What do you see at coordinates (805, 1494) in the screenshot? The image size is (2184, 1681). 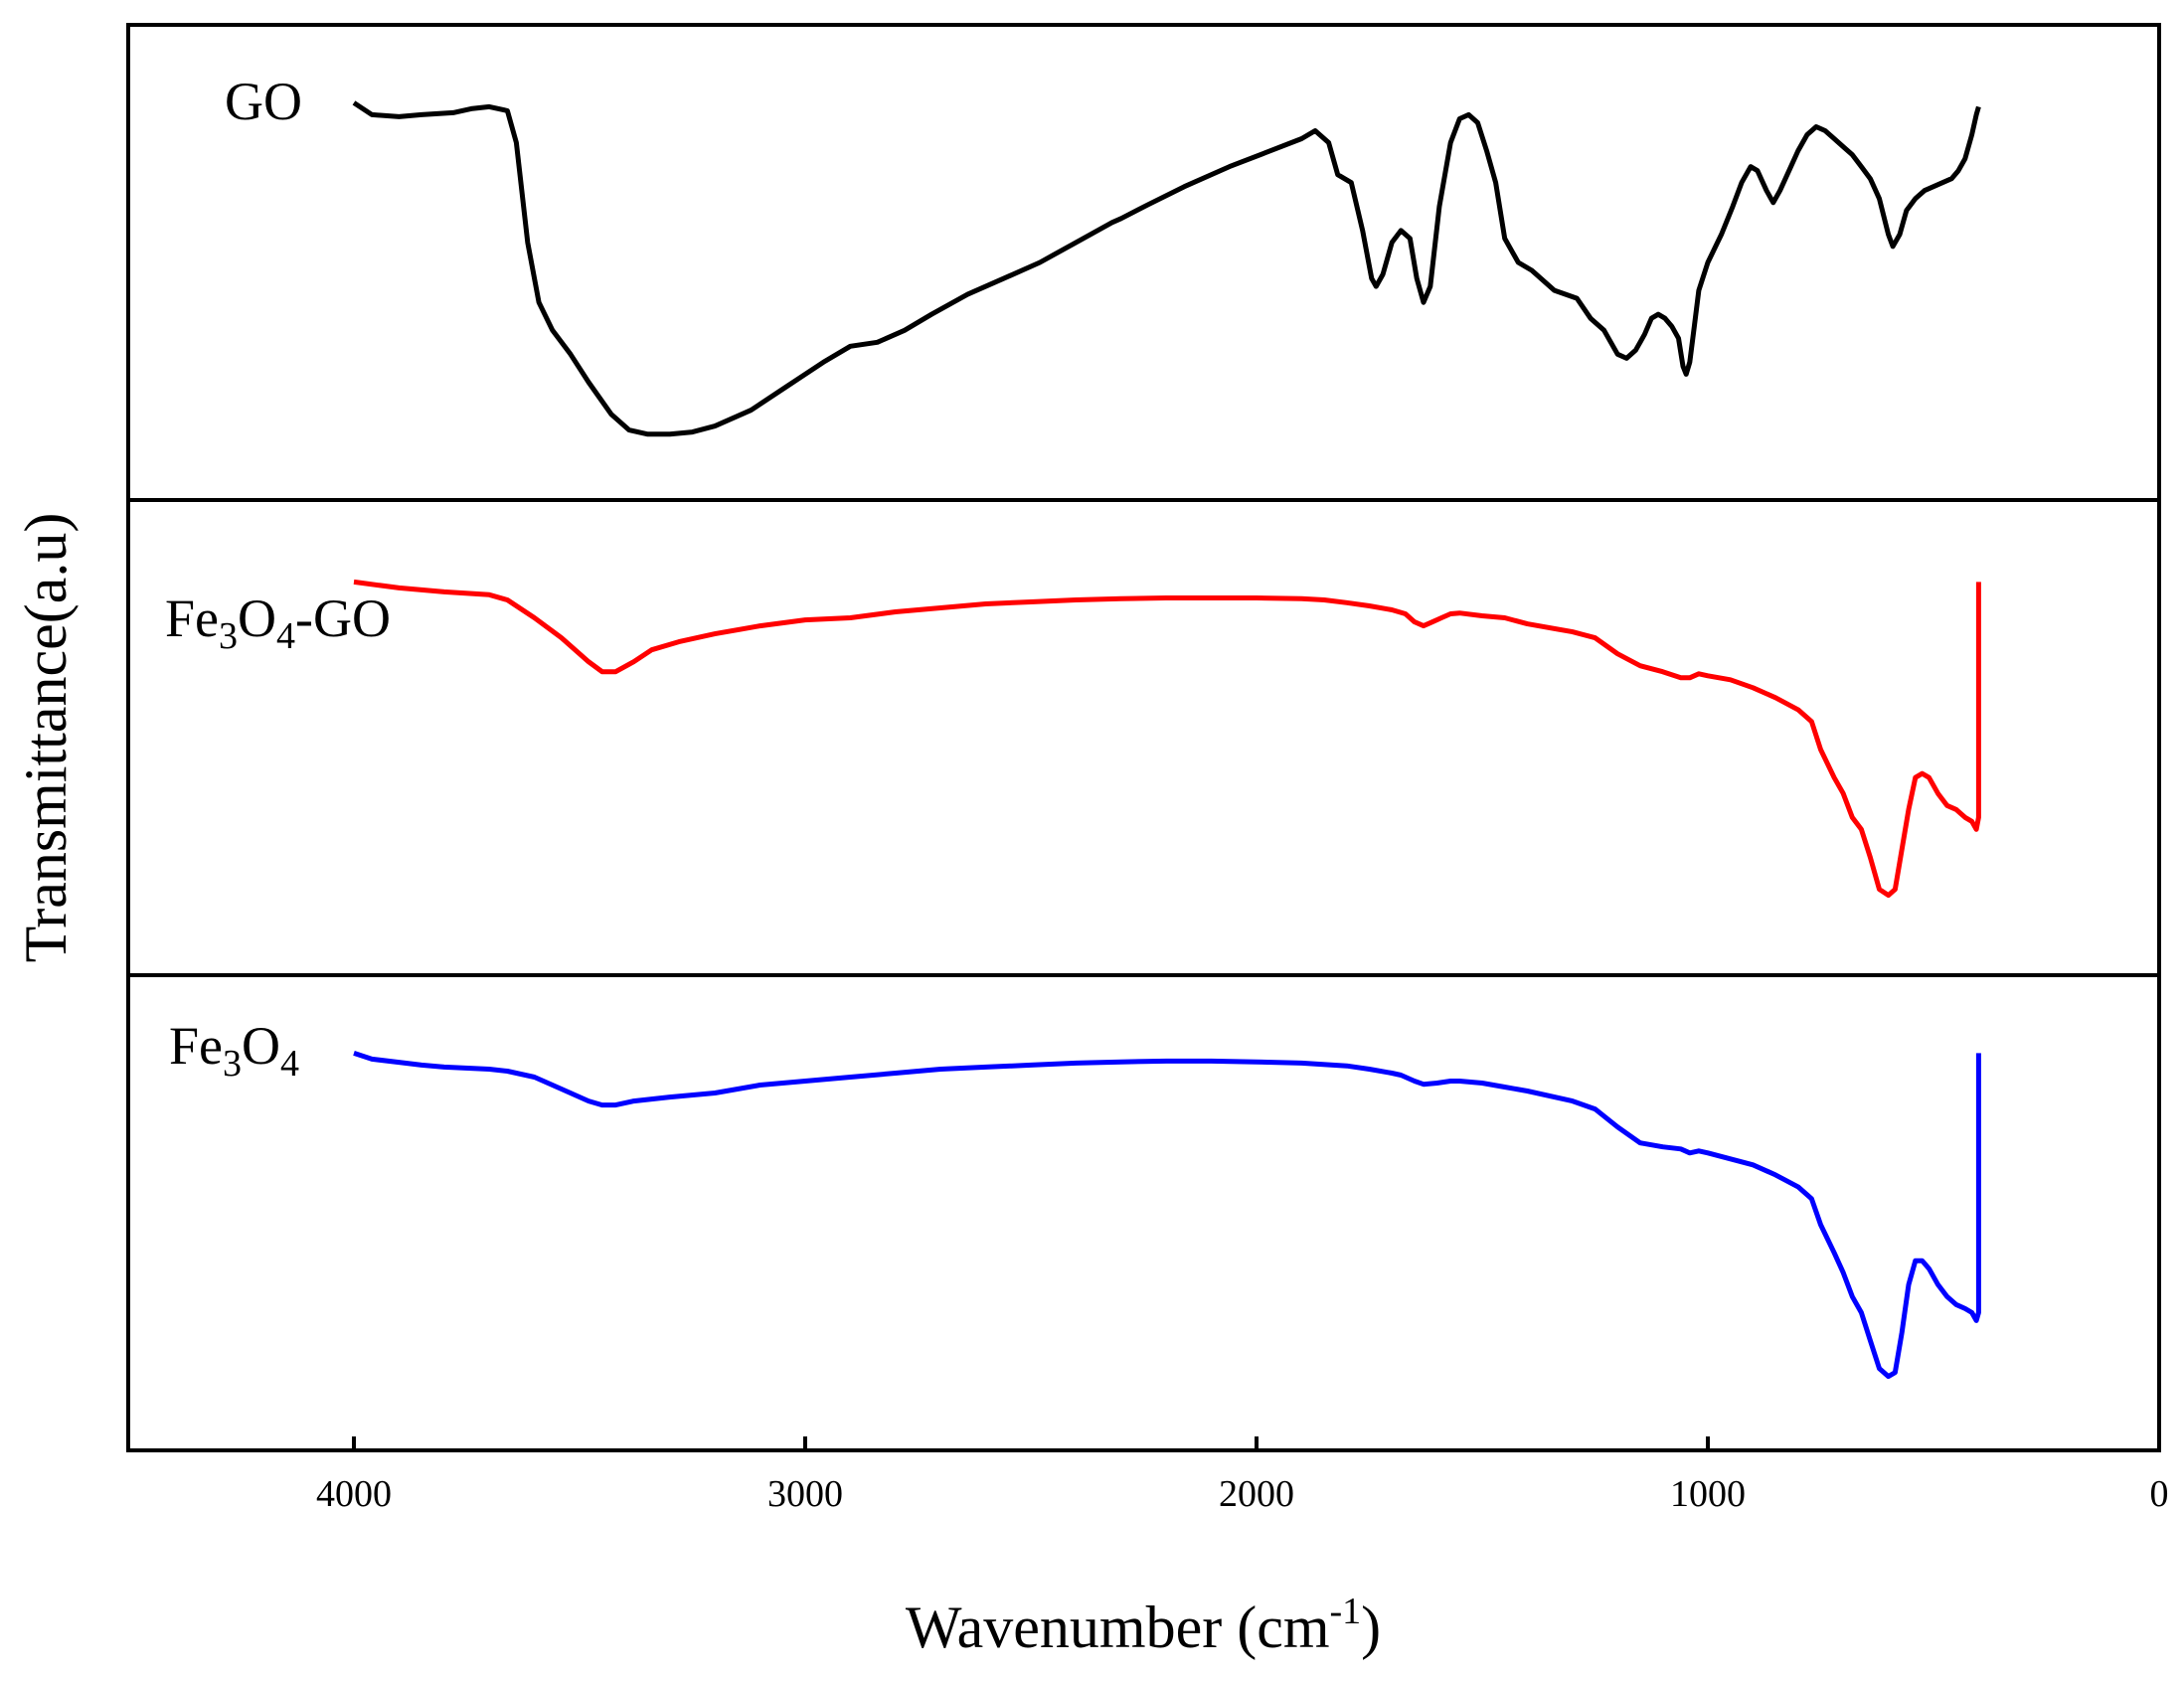 I see `x-tick-label: 3000` at bounding box center [805, 1494].